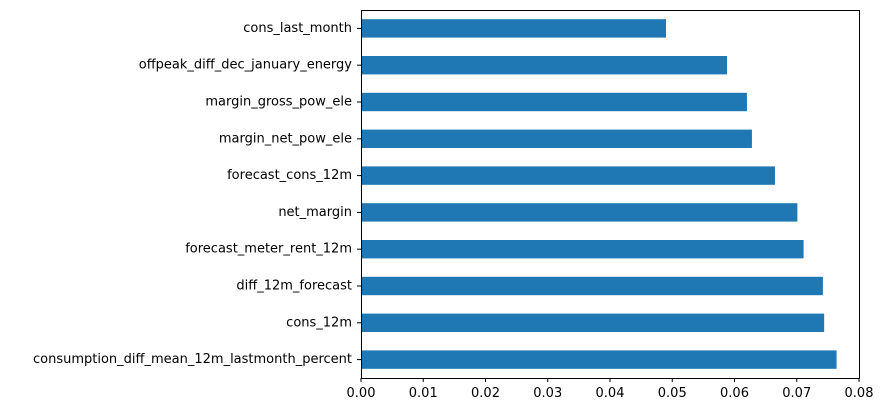 The image size is (880, 413). Describe the element at coordinates (734, 393) in the screenshot. I see `x-tick-label: 0.06` at that location.